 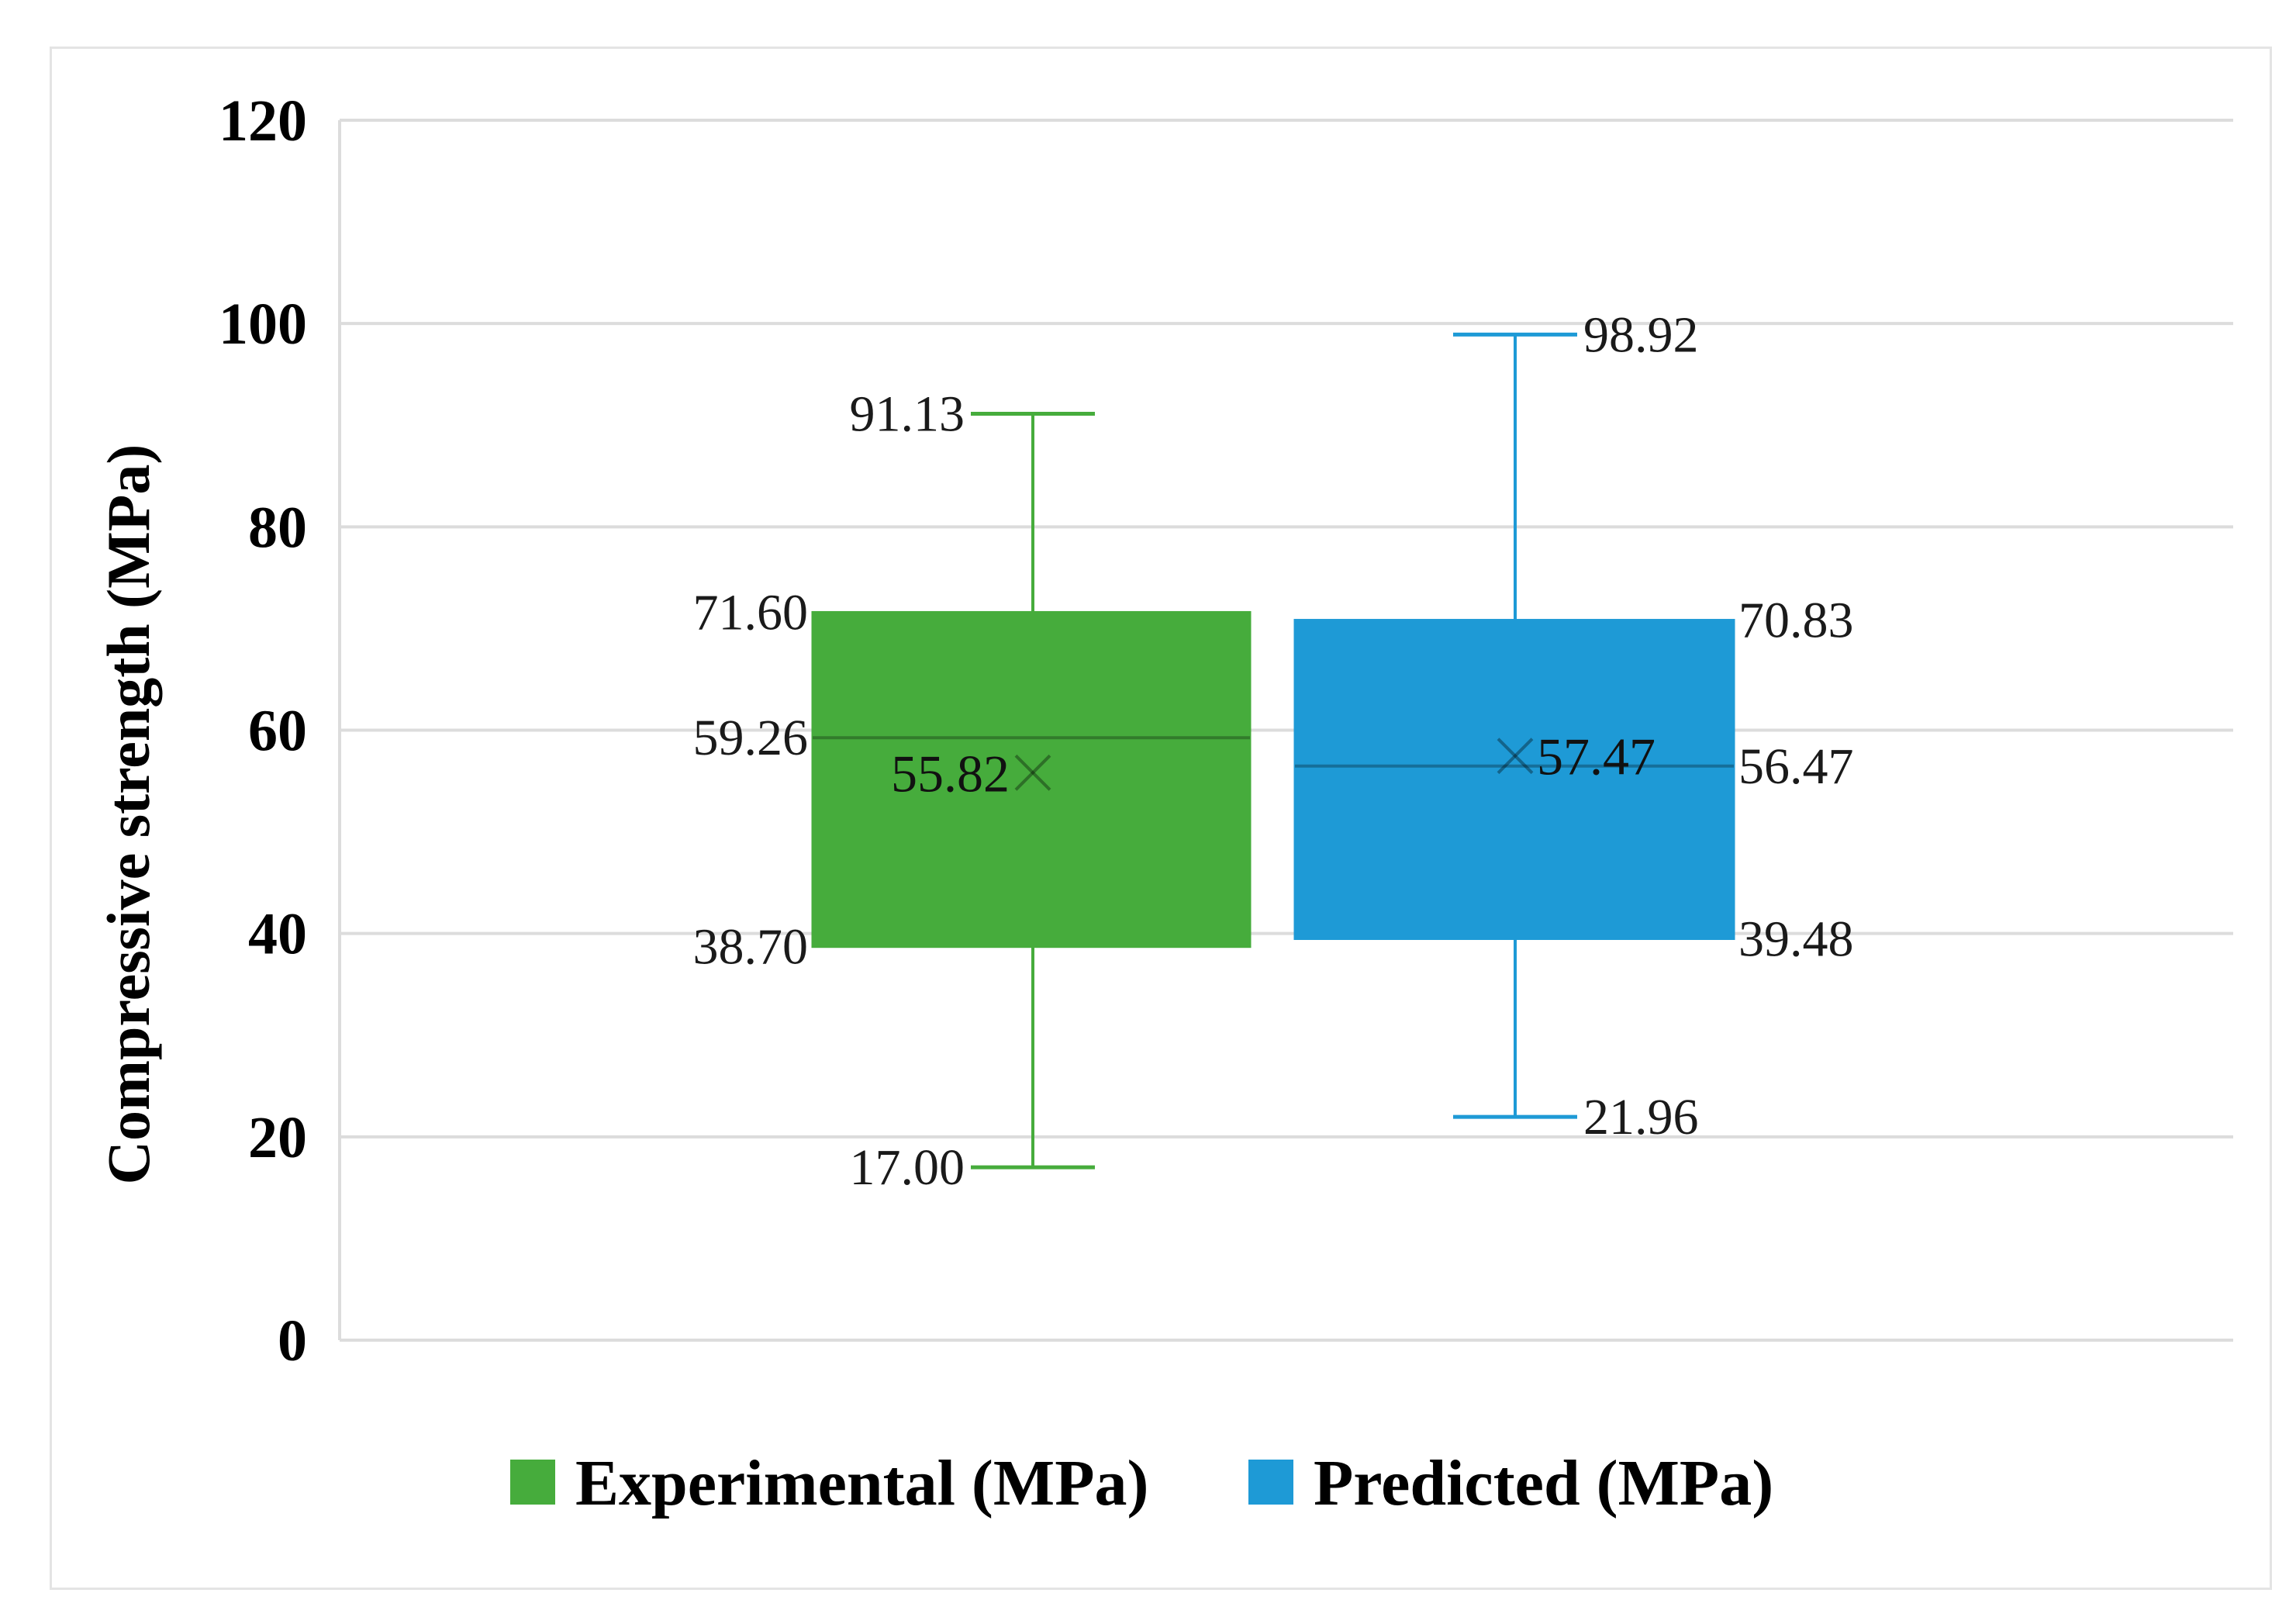 What do you see at coordinates (277, 934) in the screenshot?
I see `y-tick-40: 40` at bounding box center [277, 934].